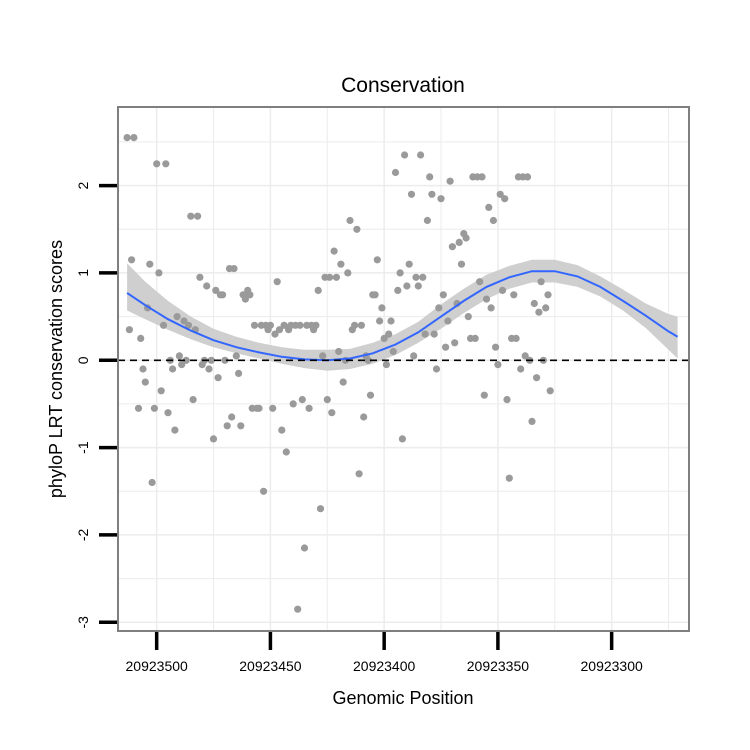 This screenshot has width=750, height=750. I want to click on y-tick-label: -2, so click(83, 534).